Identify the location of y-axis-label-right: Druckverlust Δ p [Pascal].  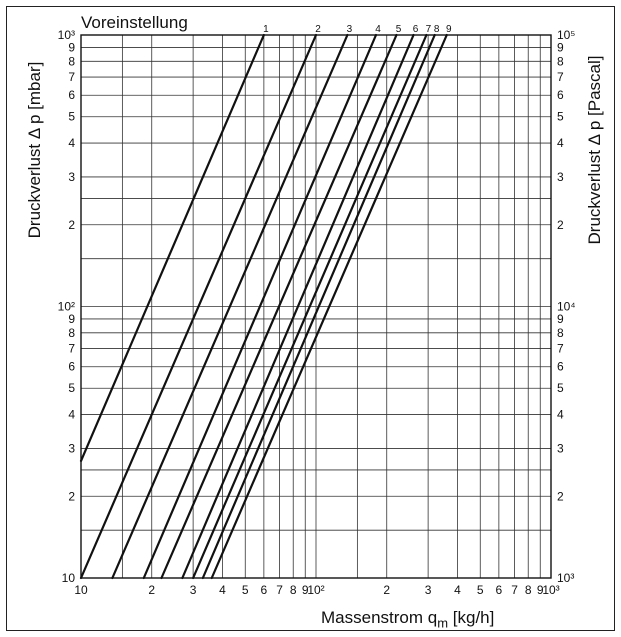
(594, 150).